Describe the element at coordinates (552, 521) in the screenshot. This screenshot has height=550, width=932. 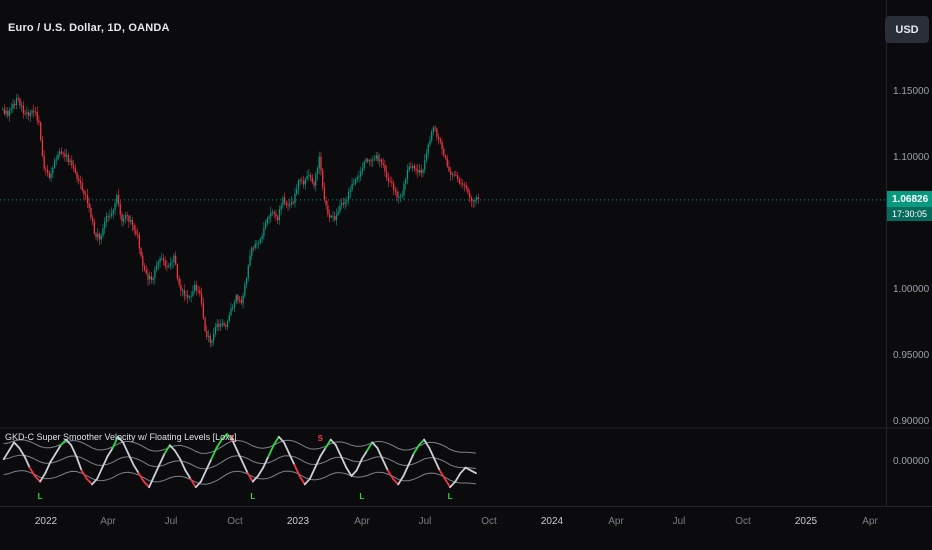
I see `time-axis-label: 2024` at that location.